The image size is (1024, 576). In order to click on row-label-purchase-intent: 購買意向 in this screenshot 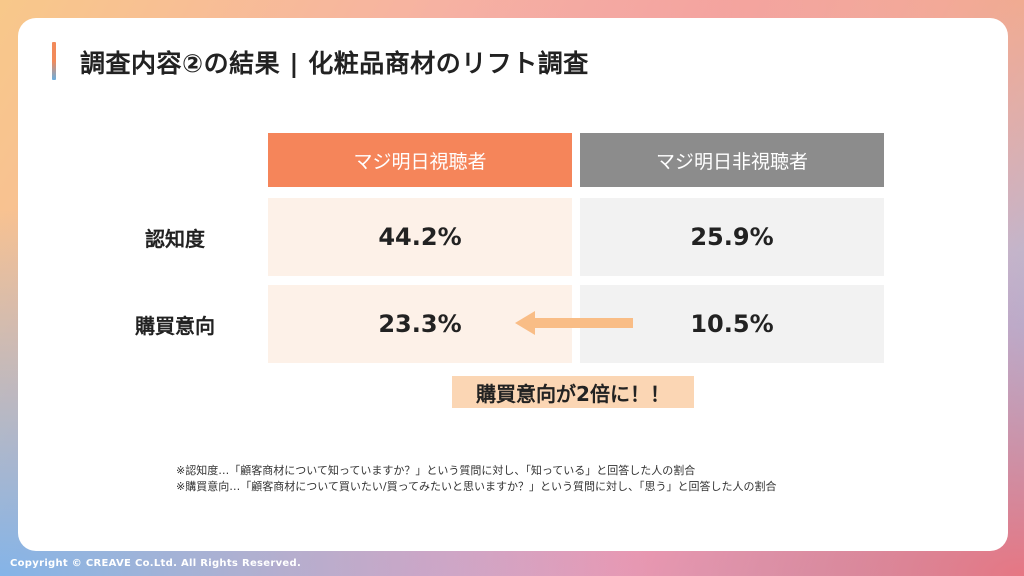, I will do `click(175, 325)`.